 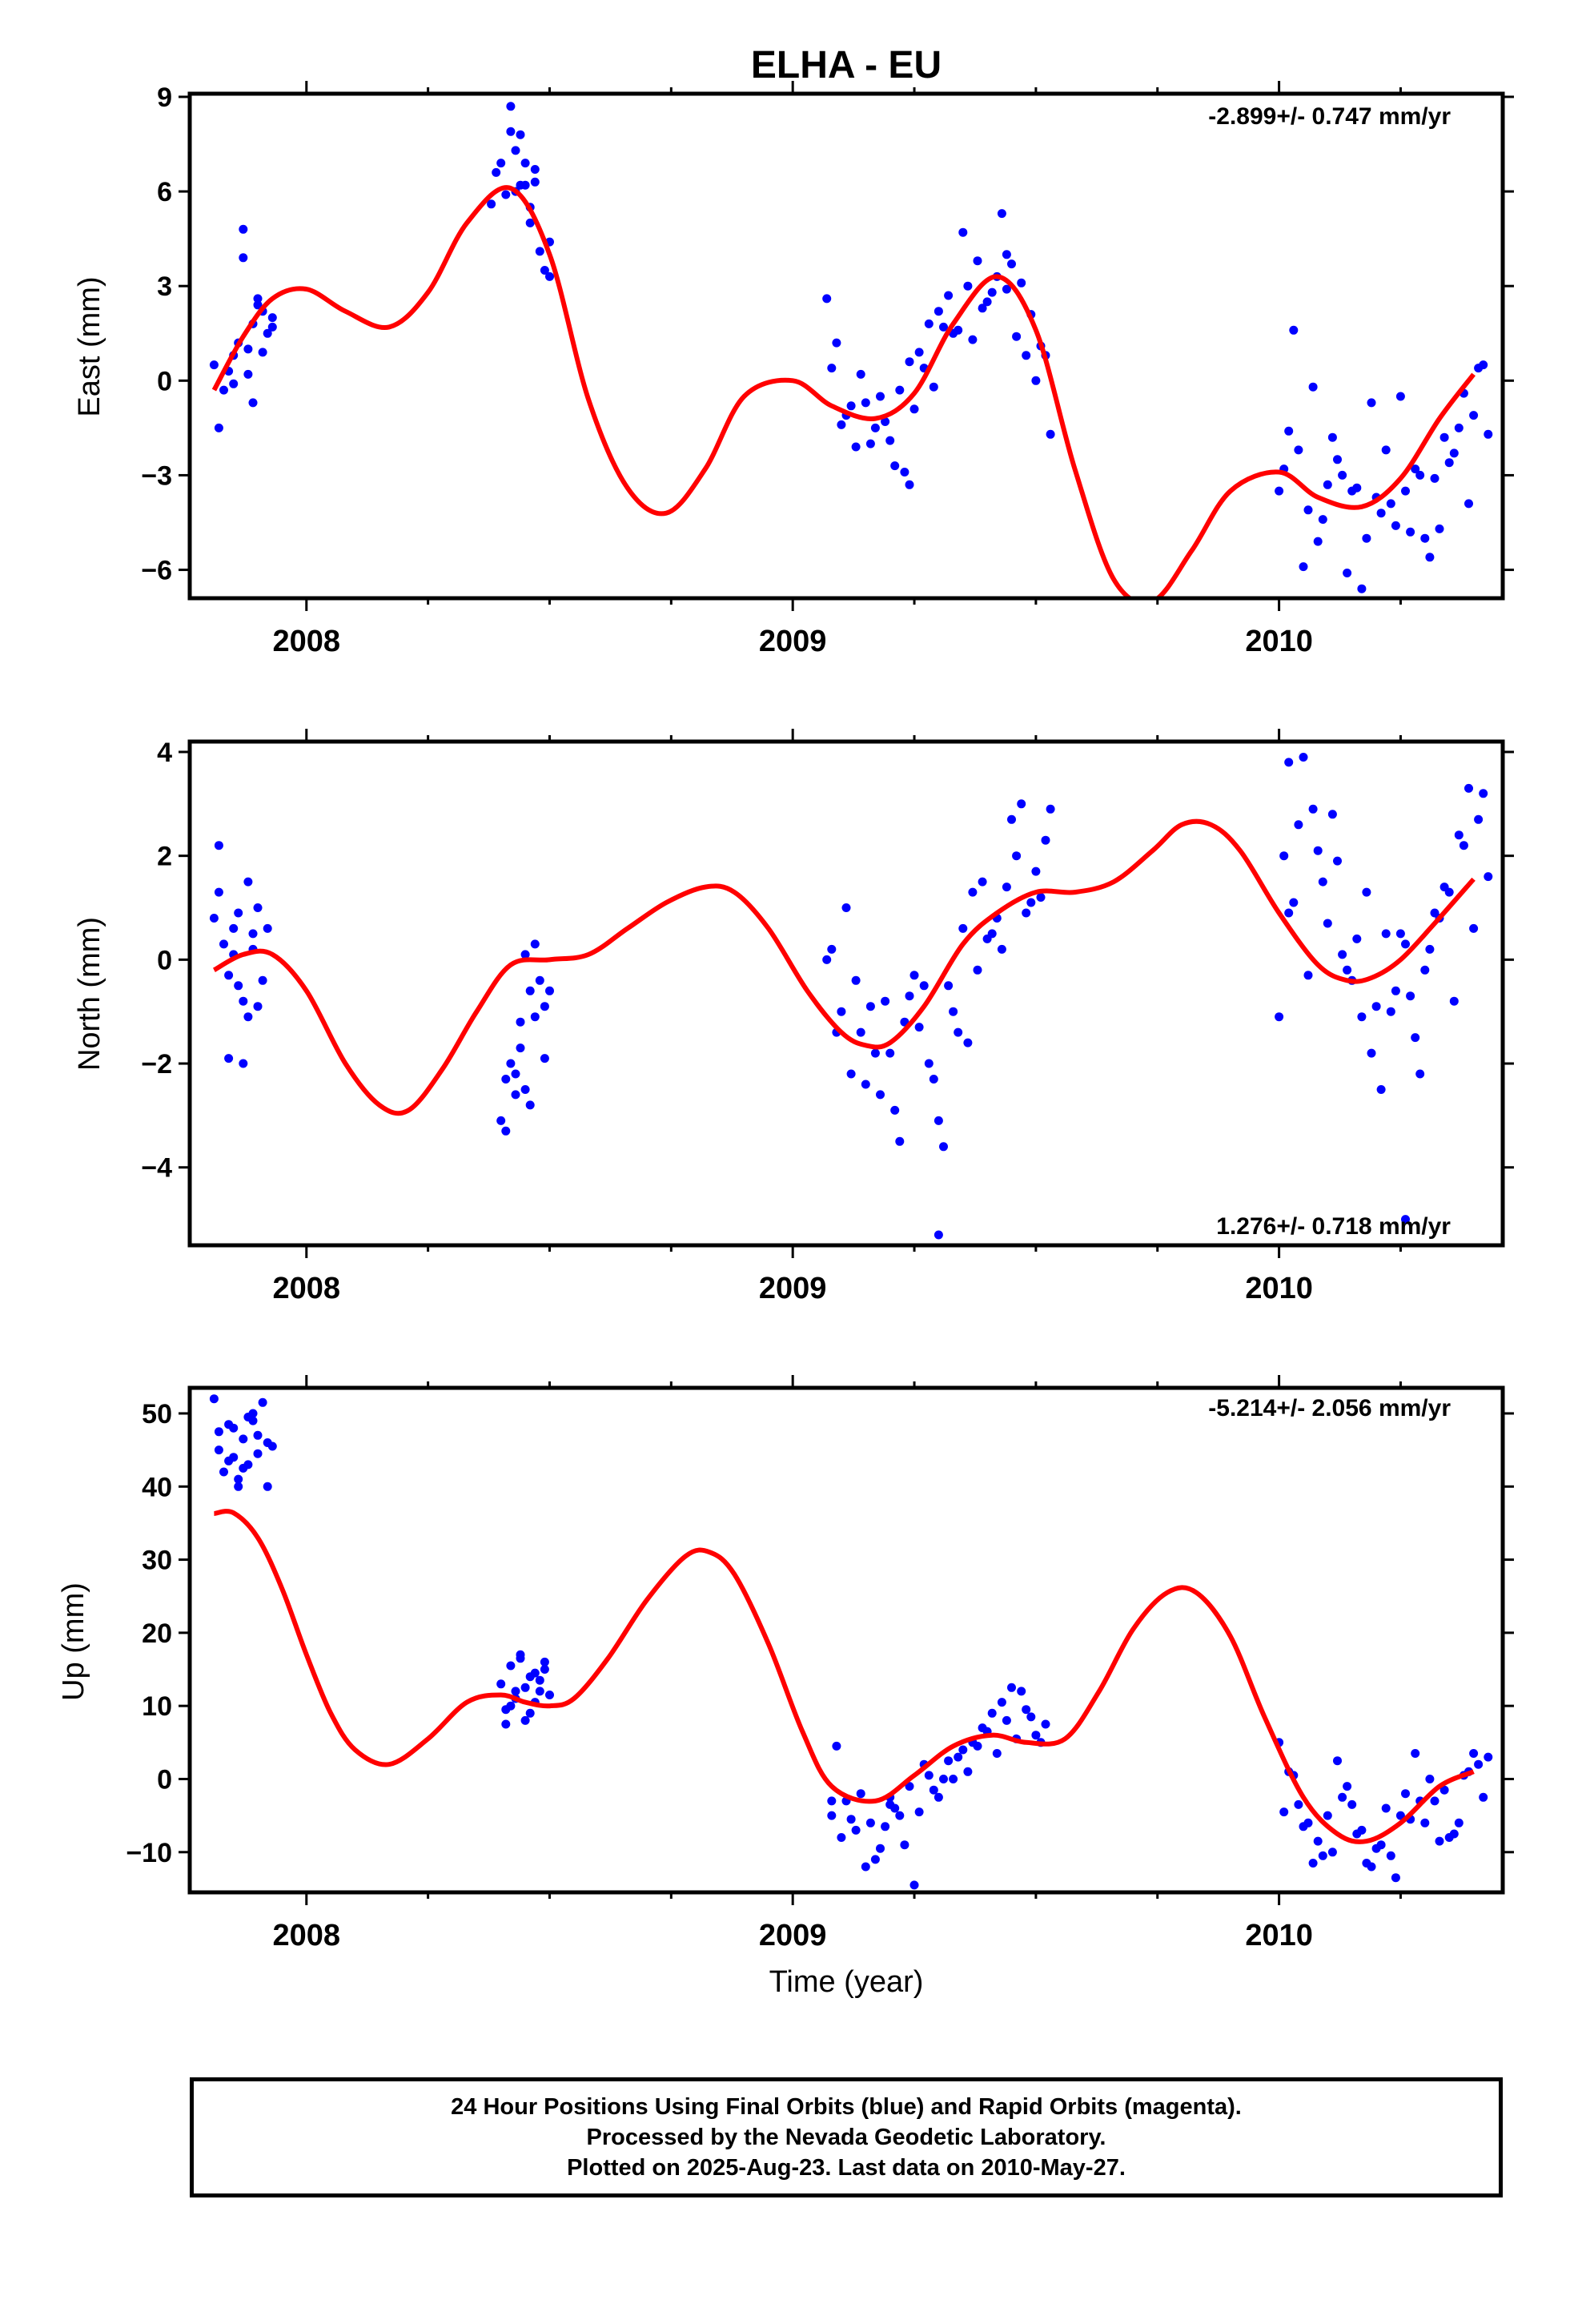 I want to click on up-y-tick-label: 20, so click(x=157, y=1633).